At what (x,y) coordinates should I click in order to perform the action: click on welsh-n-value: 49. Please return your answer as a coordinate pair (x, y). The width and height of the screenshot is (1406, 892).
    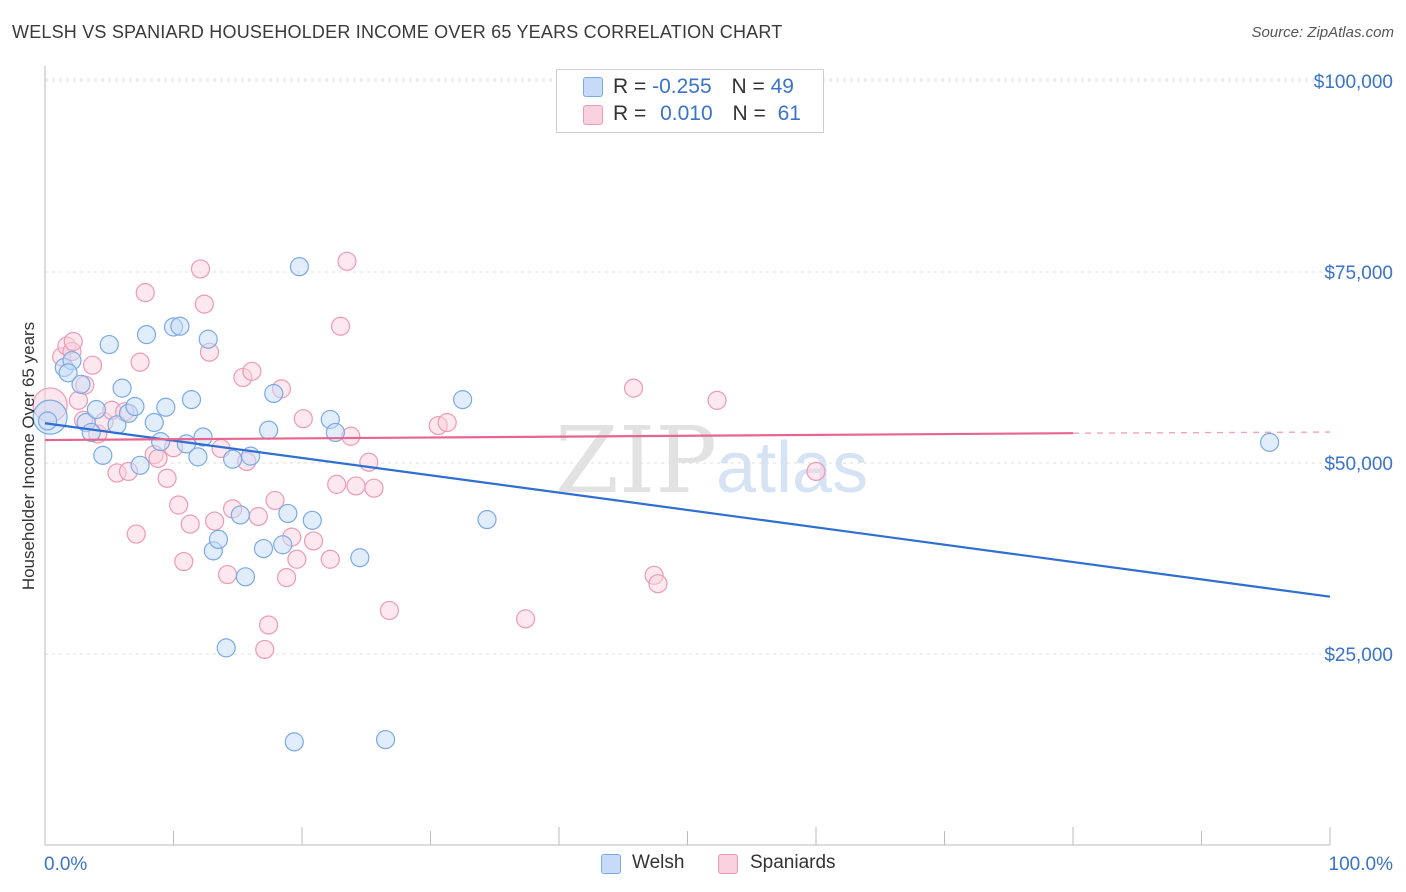
    Looking at the image, I should click on (782, 86).